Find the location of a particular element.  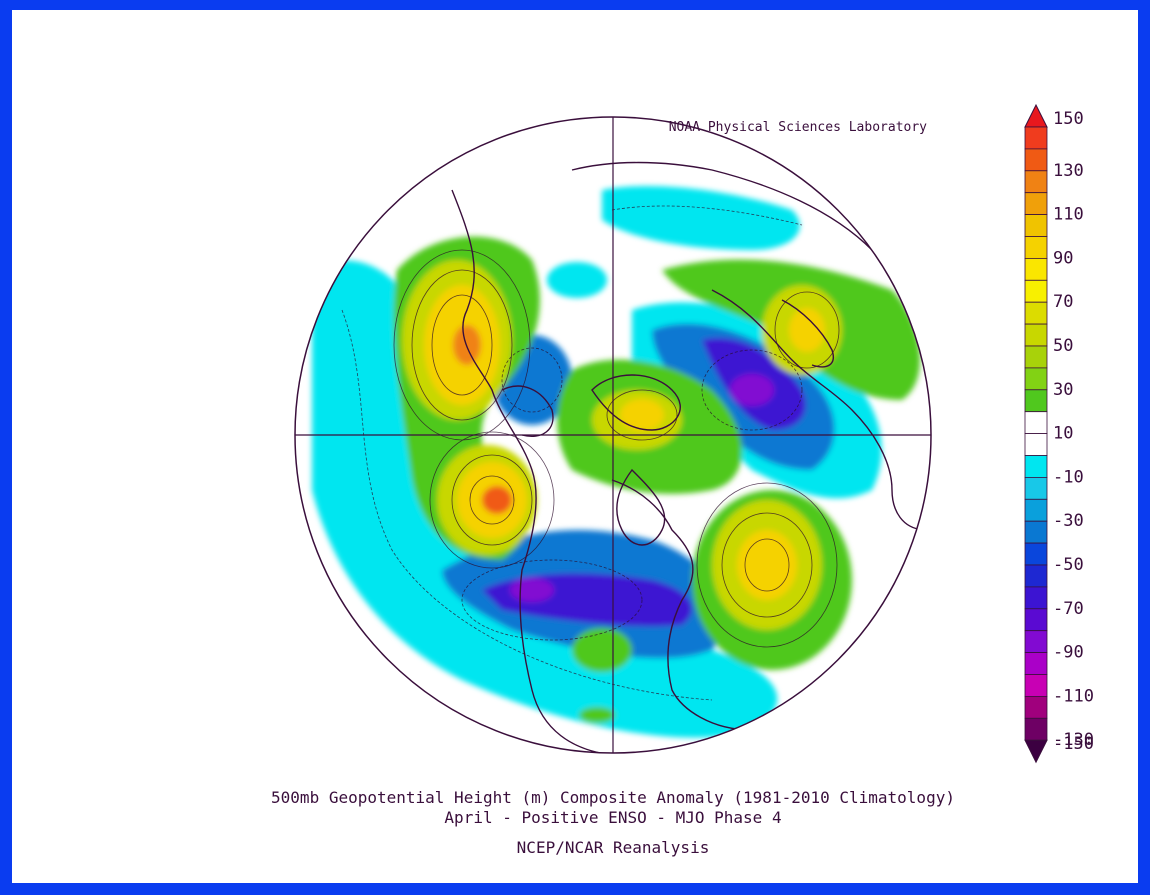

positive-small-caribbean is located at coordinates (597, 715).